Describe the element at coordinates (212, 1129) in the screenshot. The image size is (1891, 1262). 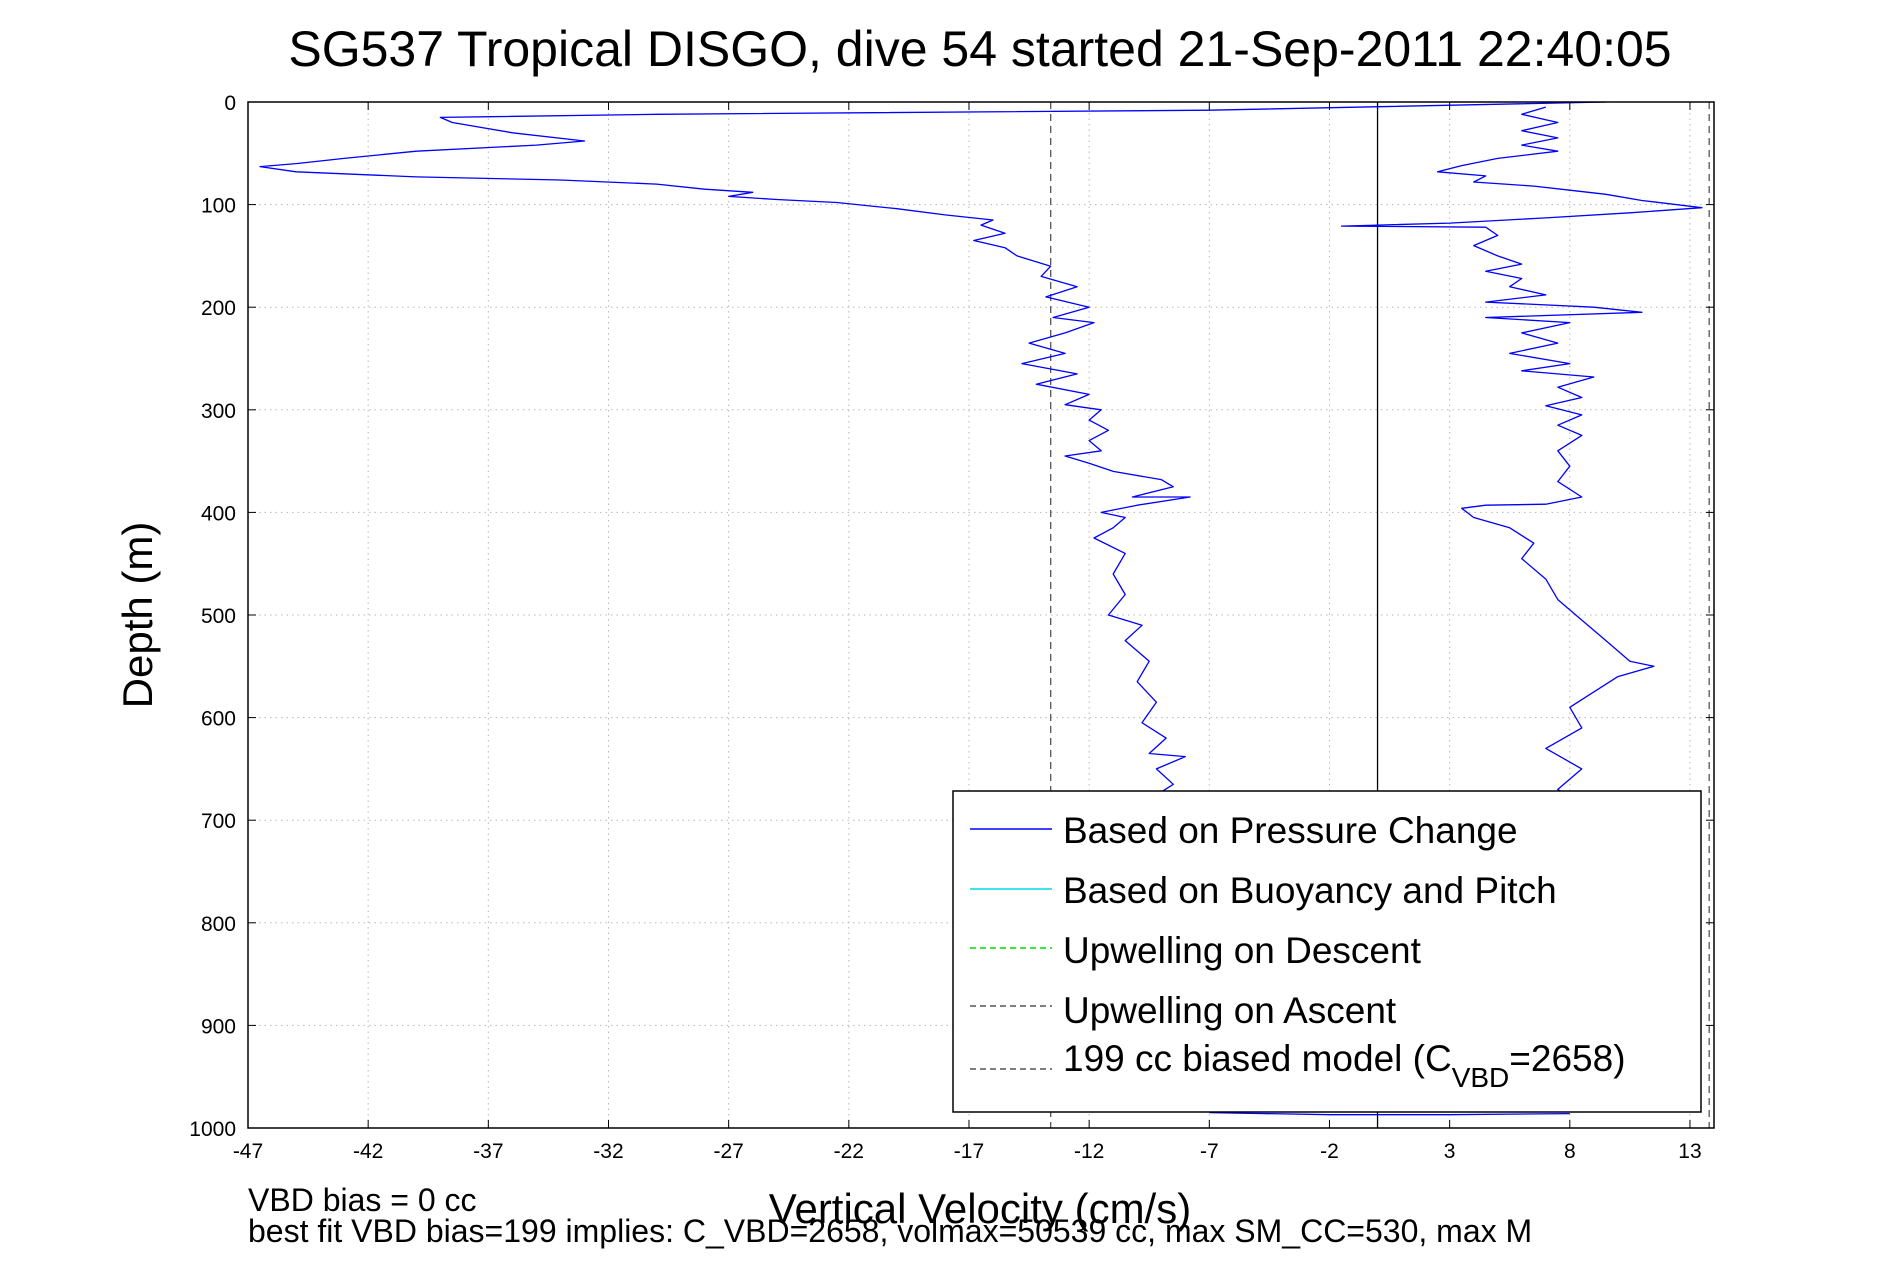
I see `y-tick-label: 1000` at that location.